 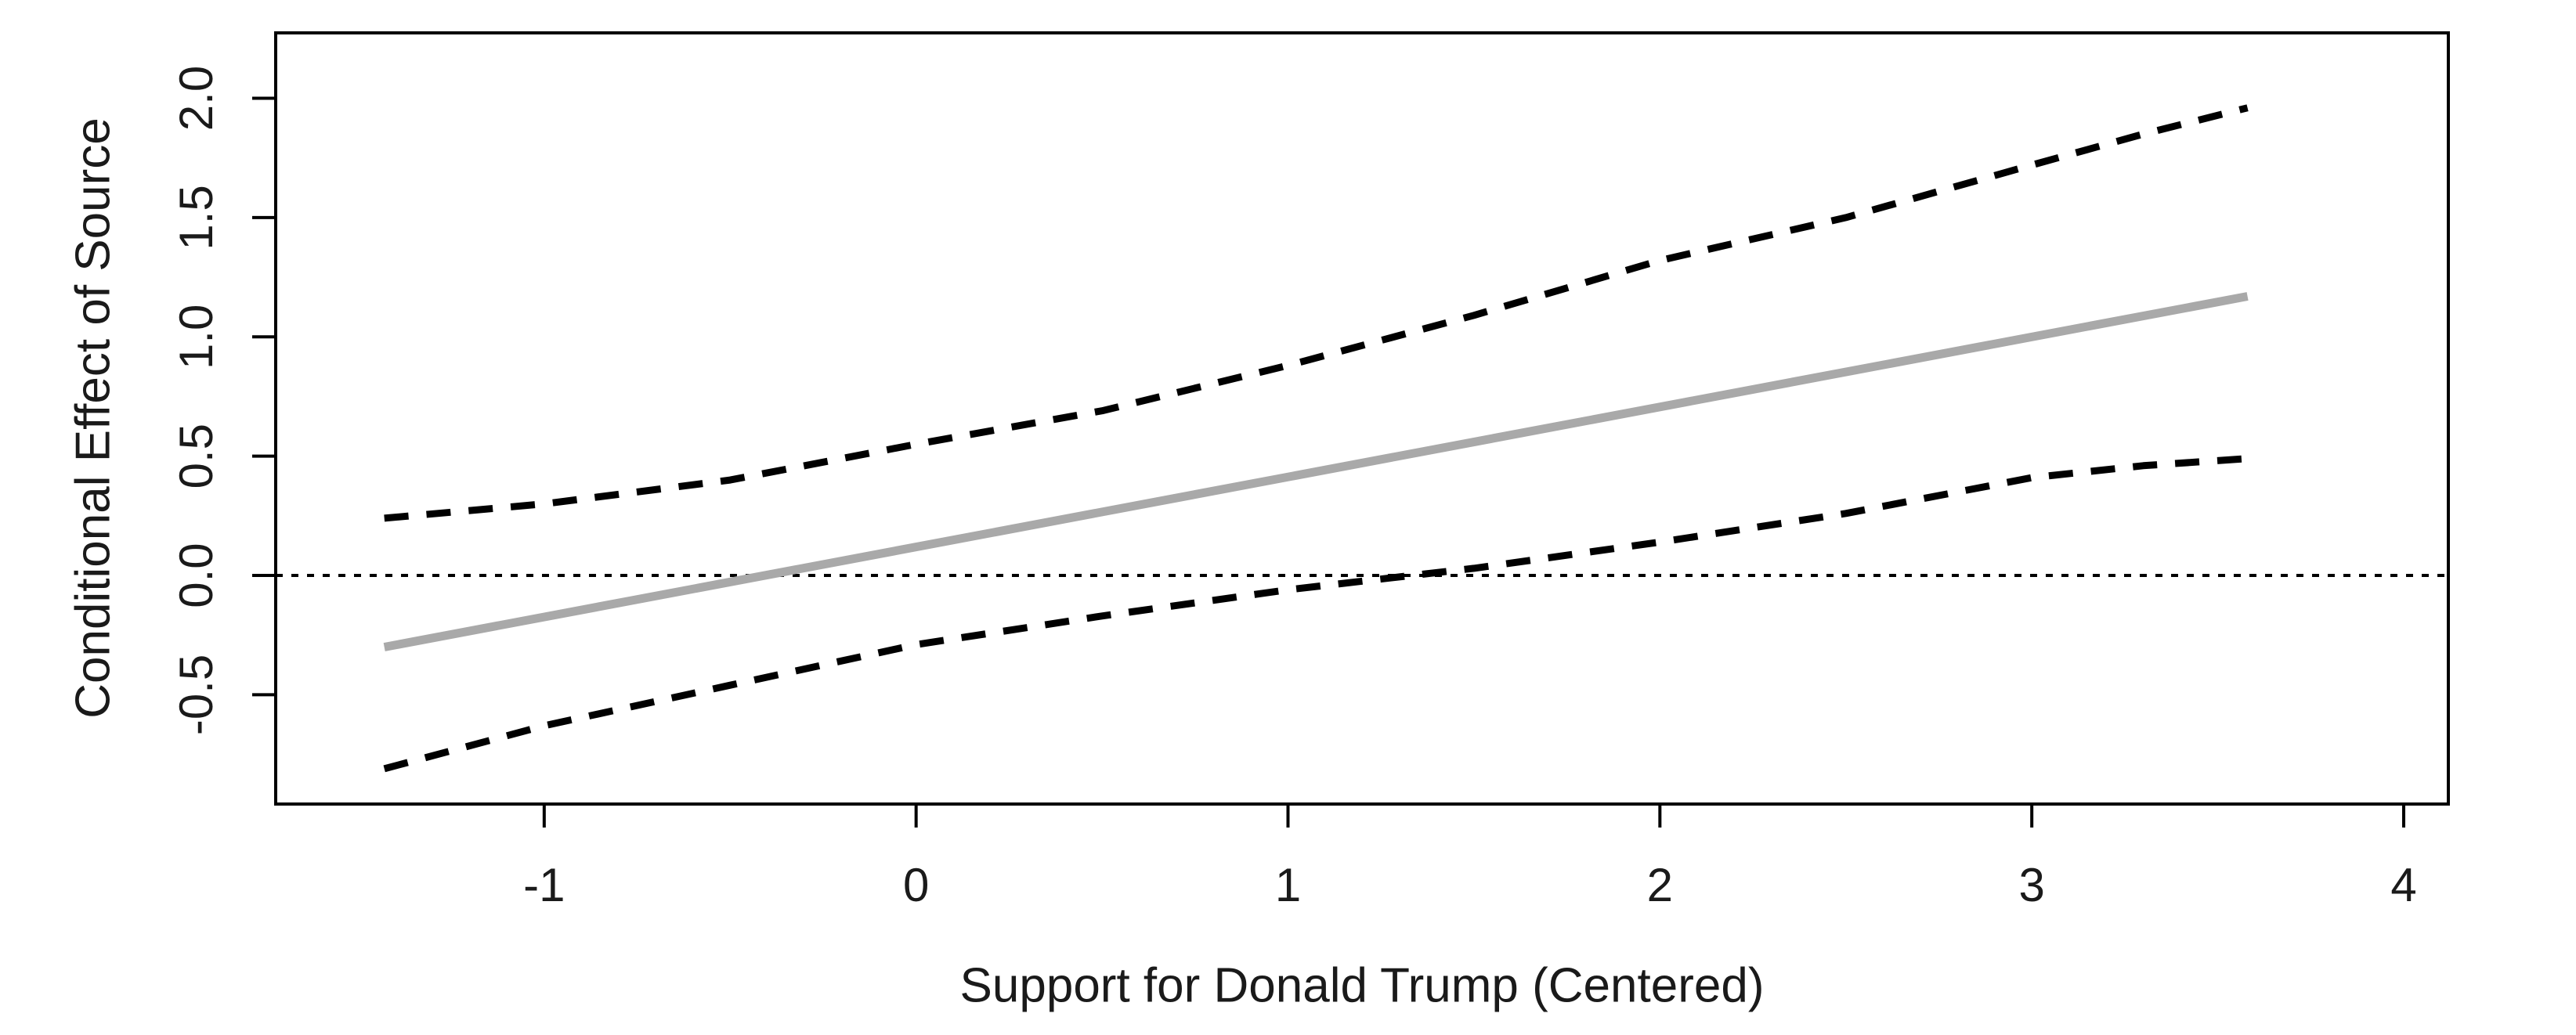 What do you see at coordinates (196, 98) in the screenshot?
I see `y-tick-label: 2.0` at bounding box center [196, 98].